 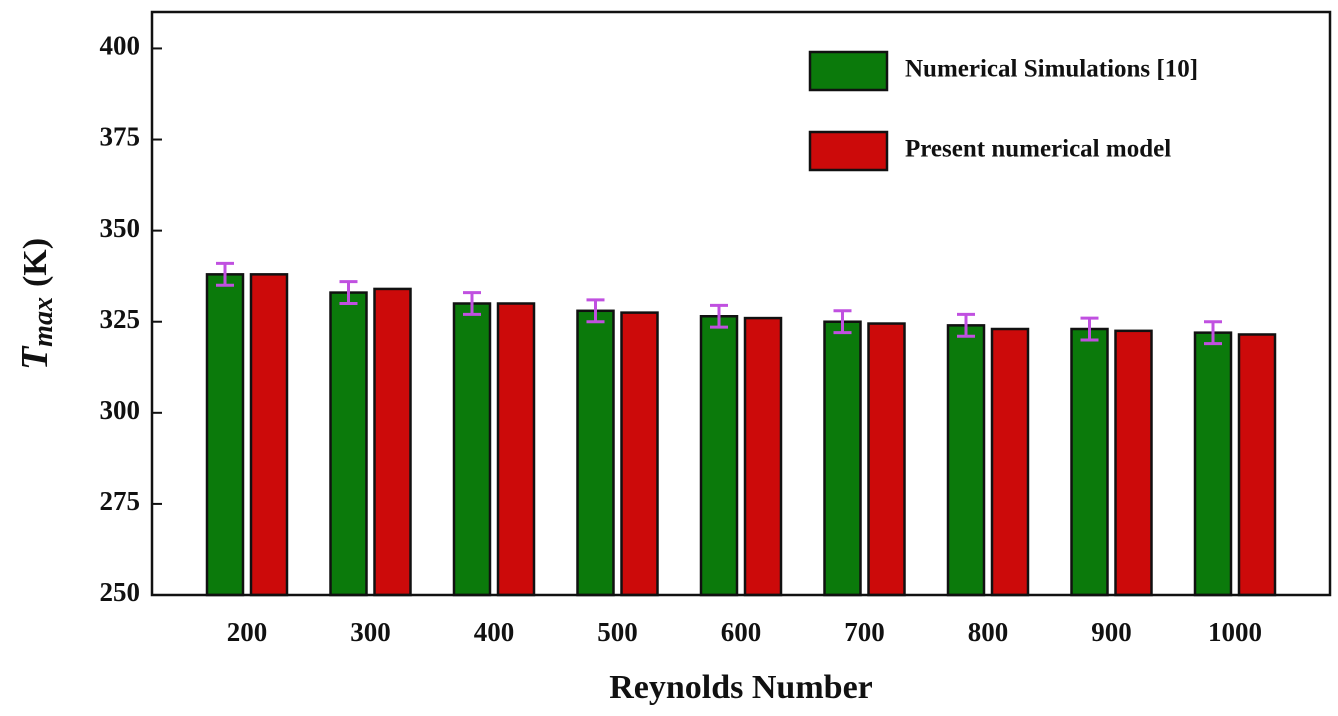 What do you see at coordinates (120, 501) in the screenshot?
I see `y-tick-label: 275` at bounding box center [120, 501].